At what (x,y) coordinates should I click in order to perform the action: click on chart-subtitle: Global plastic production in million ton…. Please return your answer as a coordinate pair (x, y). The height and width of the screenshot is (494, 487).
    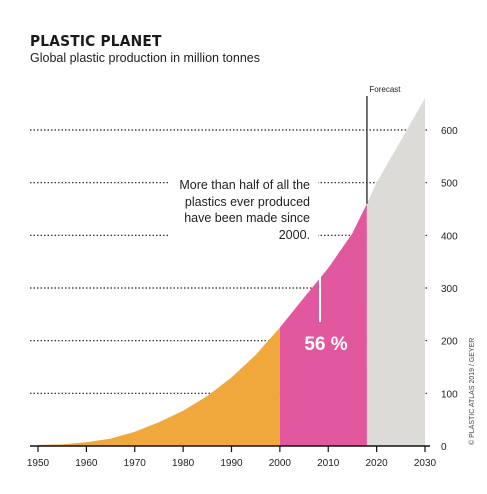
    Looking at the image, I should click on (145, 58).